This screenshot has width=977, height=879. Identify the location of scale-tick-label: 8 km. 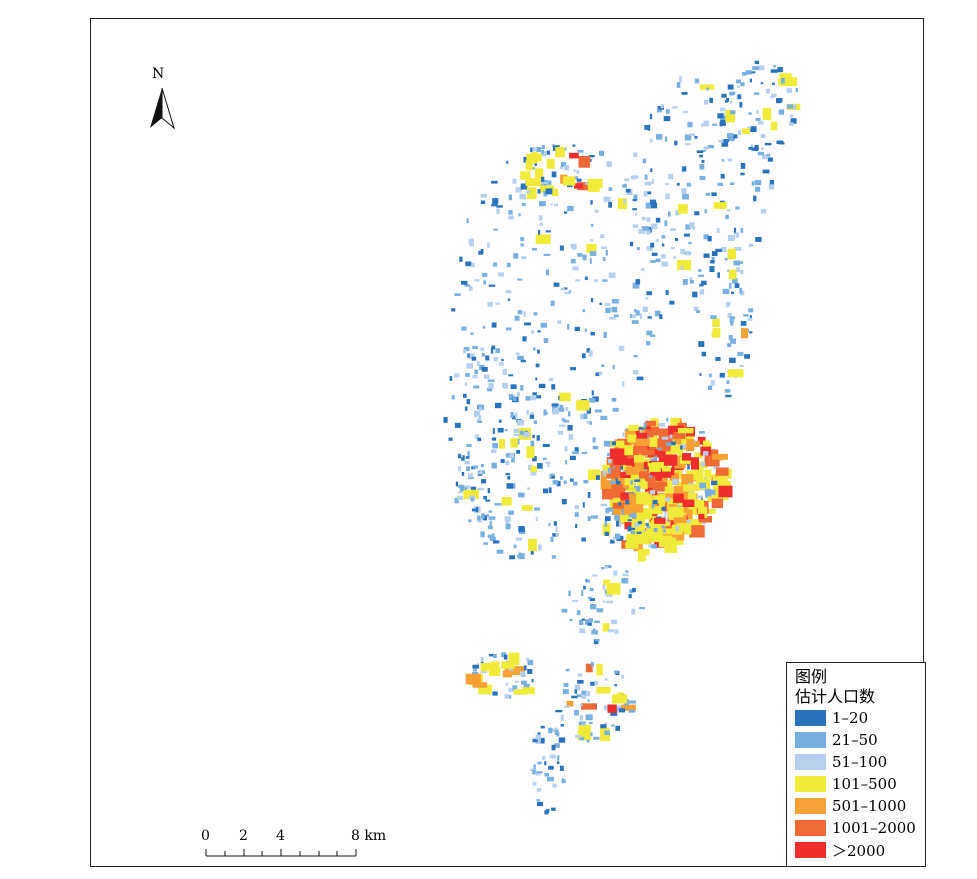
(369, 836).